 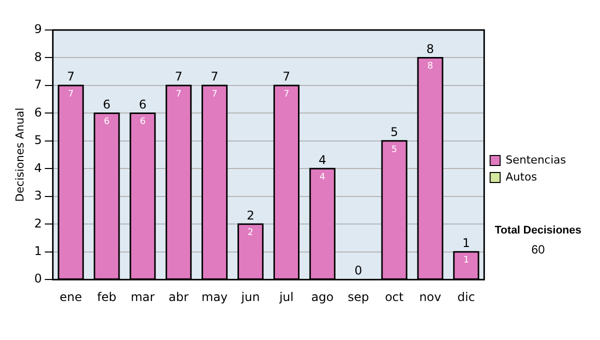 I want to click on x-tick-label: may, so click(x=215, y=297).